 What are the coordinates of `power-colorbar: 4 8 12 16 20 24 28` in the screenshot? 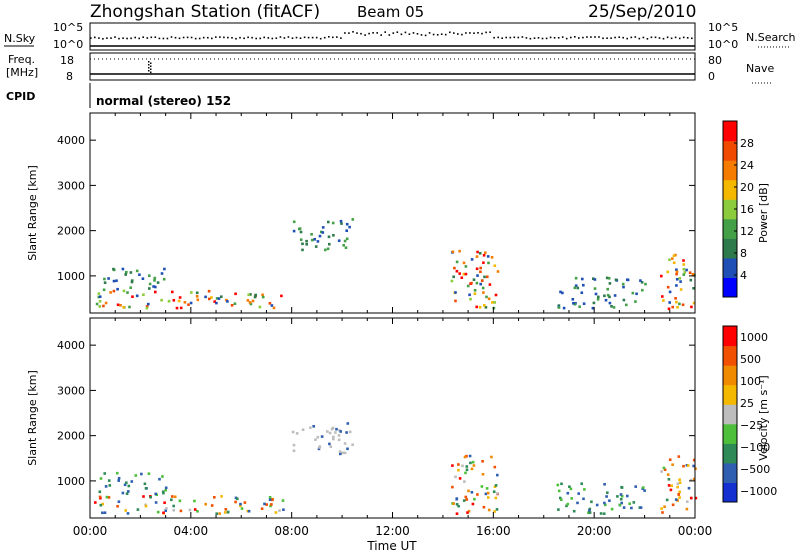 It's located at (738, 209).